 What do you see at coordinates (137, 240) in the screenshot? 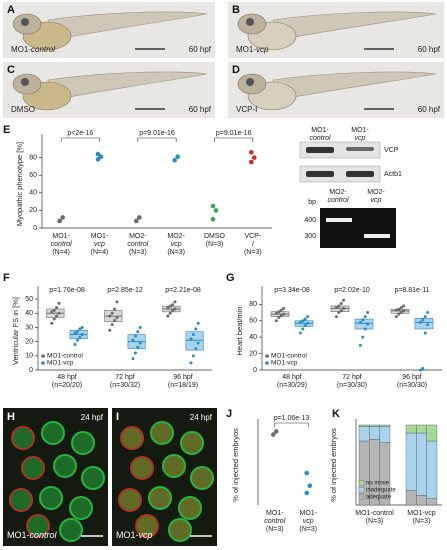
I see `x-tick-label: MO2-control` at bounding box center [137, 240].